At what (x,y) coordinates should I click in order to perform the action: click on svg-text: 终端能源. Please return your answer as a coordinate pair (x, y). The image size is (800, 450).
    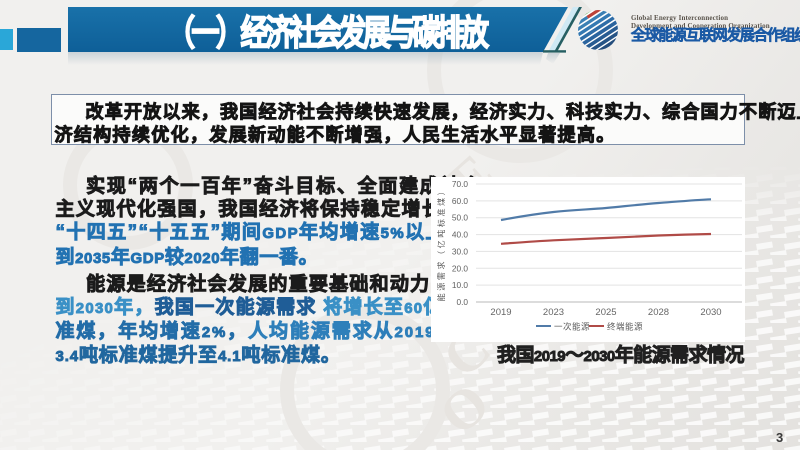
    Looking at the image, I should click on (625, 327).